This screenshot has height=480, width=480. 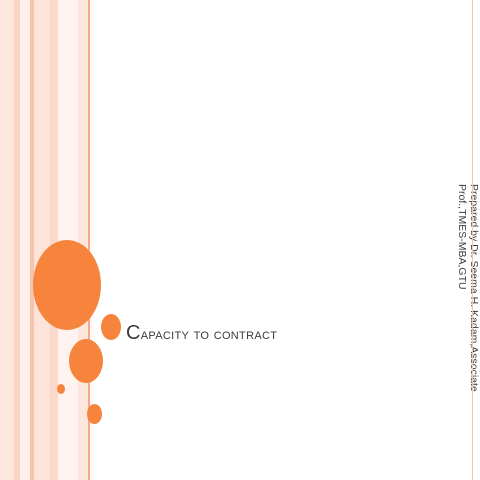 What do you see at coordinates (67, 285) in the screenshot?
I see `decor-circle-large` at bounding box center [67, 285].